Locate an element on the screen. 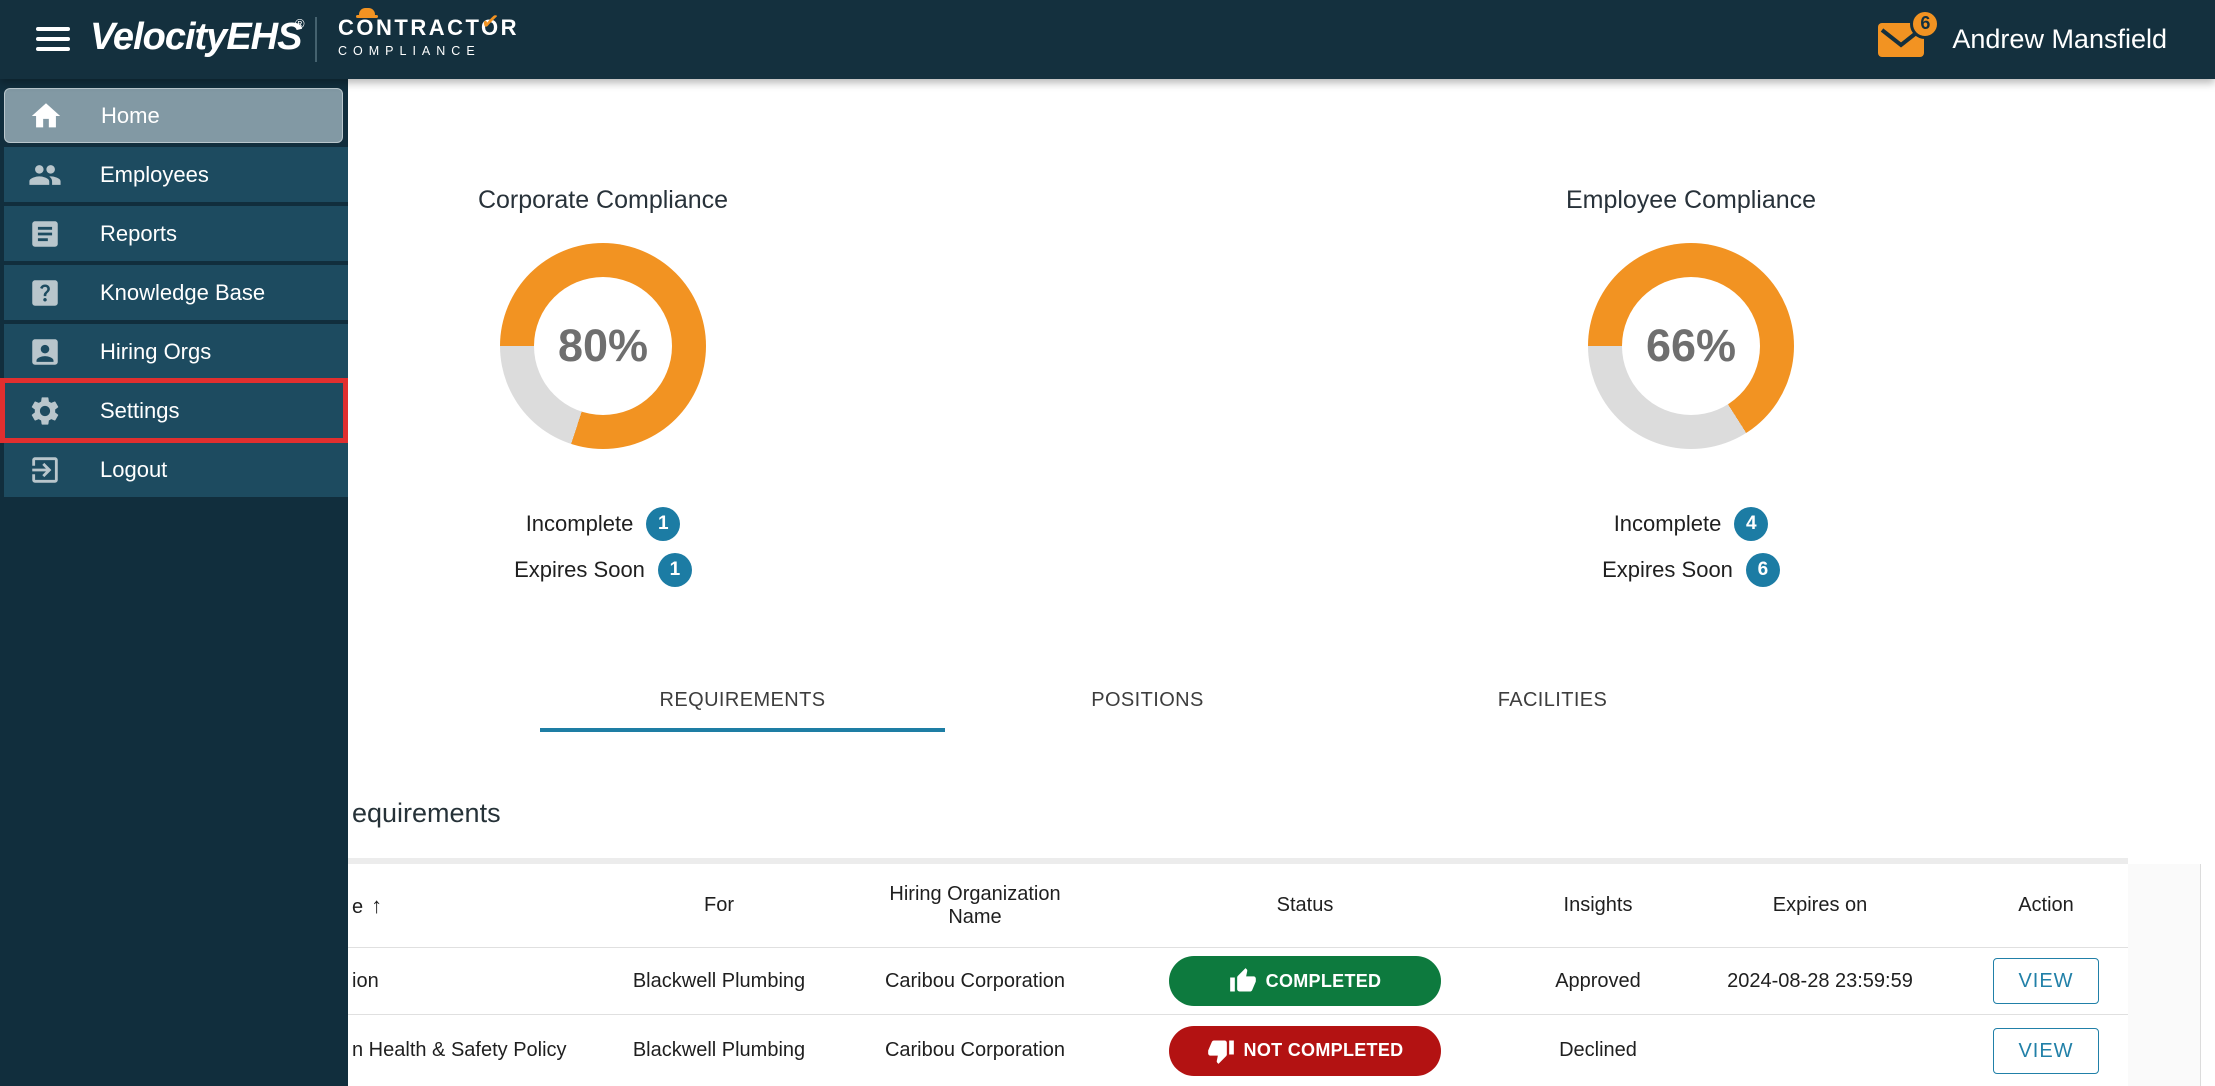  logout-icon is located at coordinates (45, 470).